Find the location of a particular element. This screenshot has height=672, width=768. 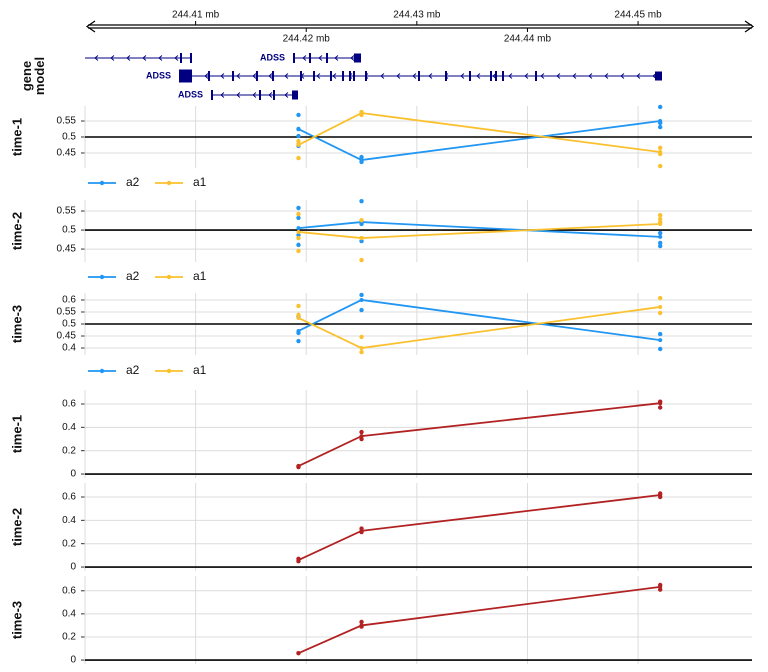

panel-y-label: time-1 is located at coordinates (16, 137).